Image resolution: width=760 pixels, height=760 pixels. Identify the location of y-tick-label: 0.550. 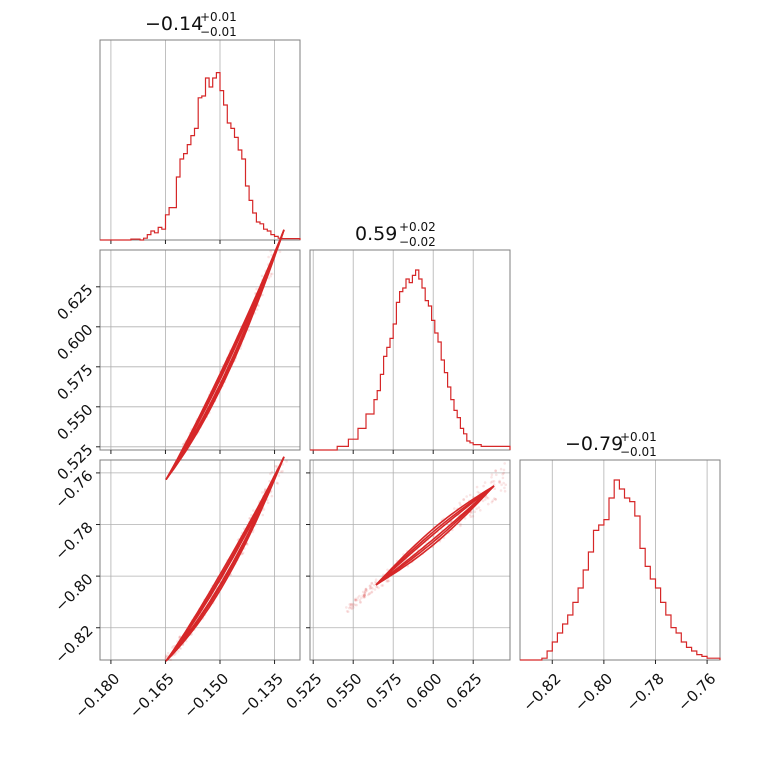
(74, 422).